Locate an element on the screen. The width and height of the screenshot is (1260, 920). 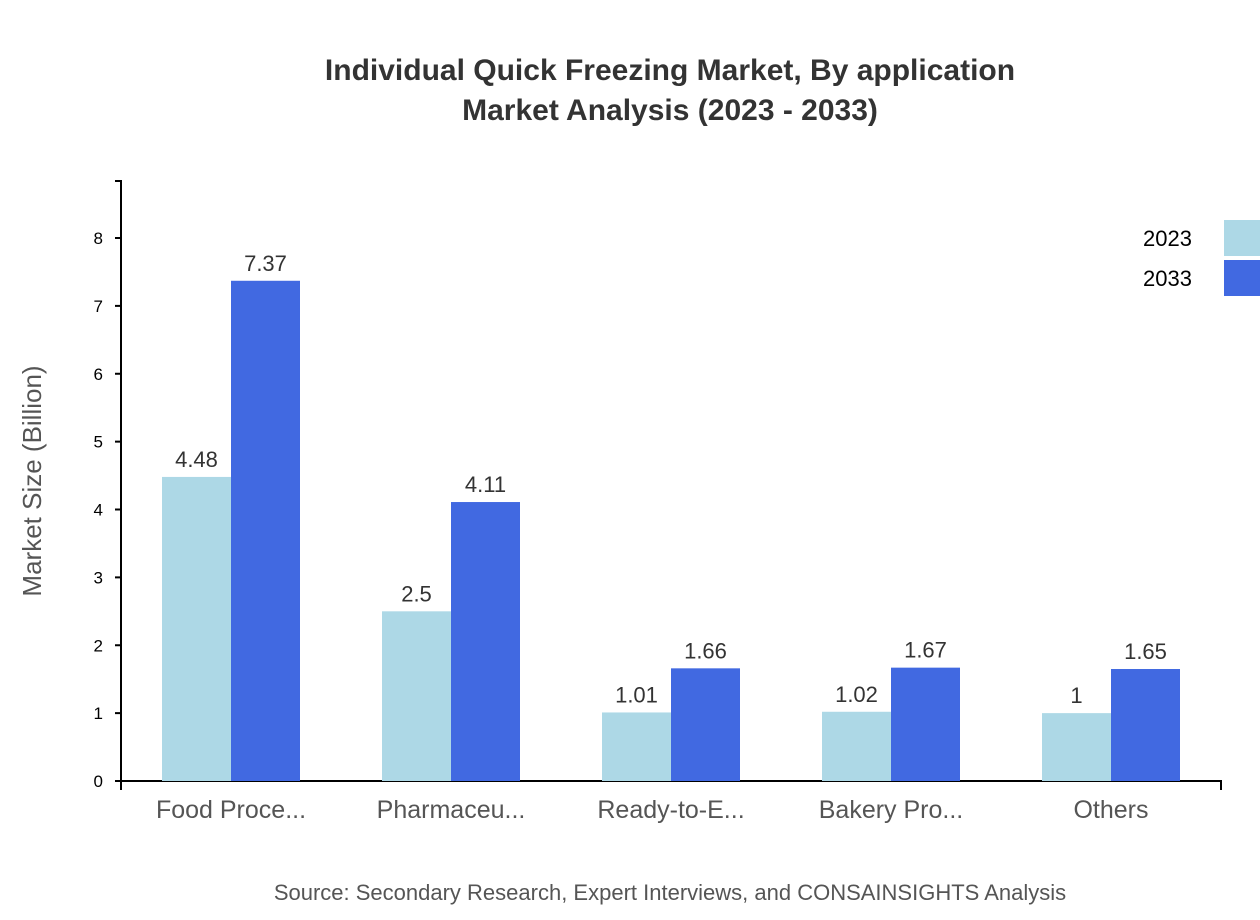
data-label: 2.5 is located at coordinates (416, 593).